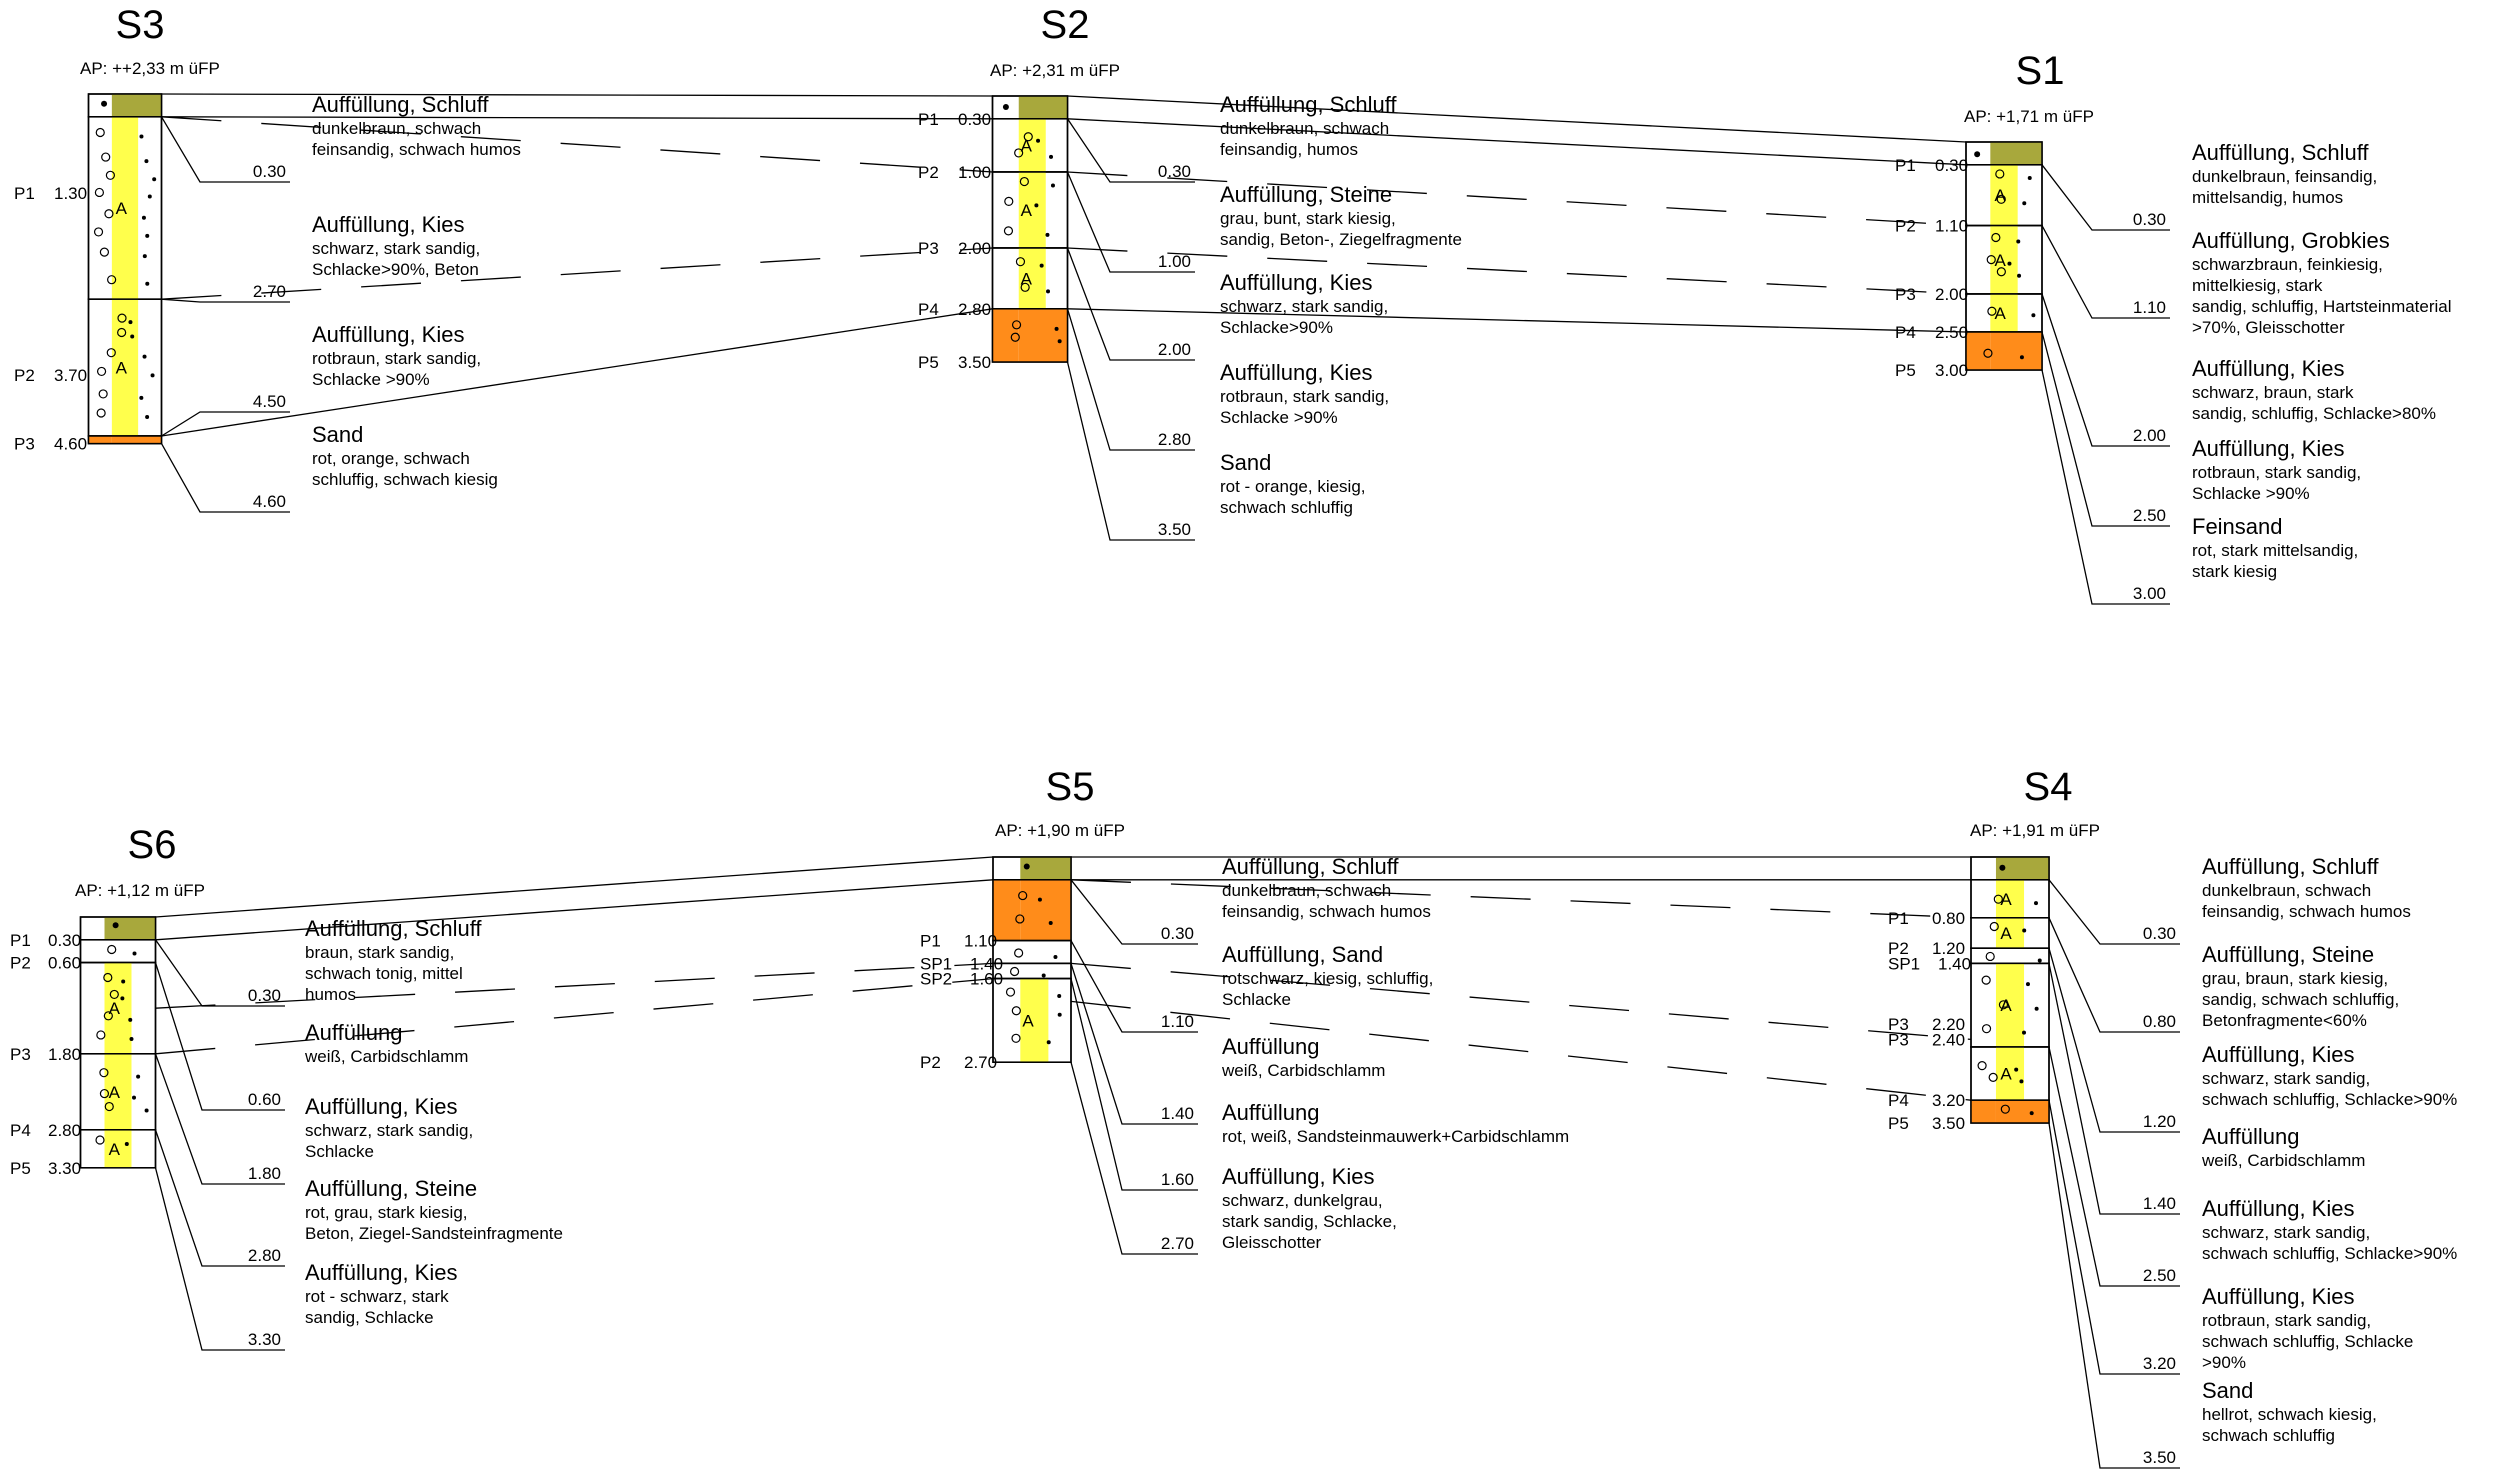 The width and height of the screenshot is (2510, 1484). I want to click on layer-description-line: Schlacke >90%, so click(2251, 493).